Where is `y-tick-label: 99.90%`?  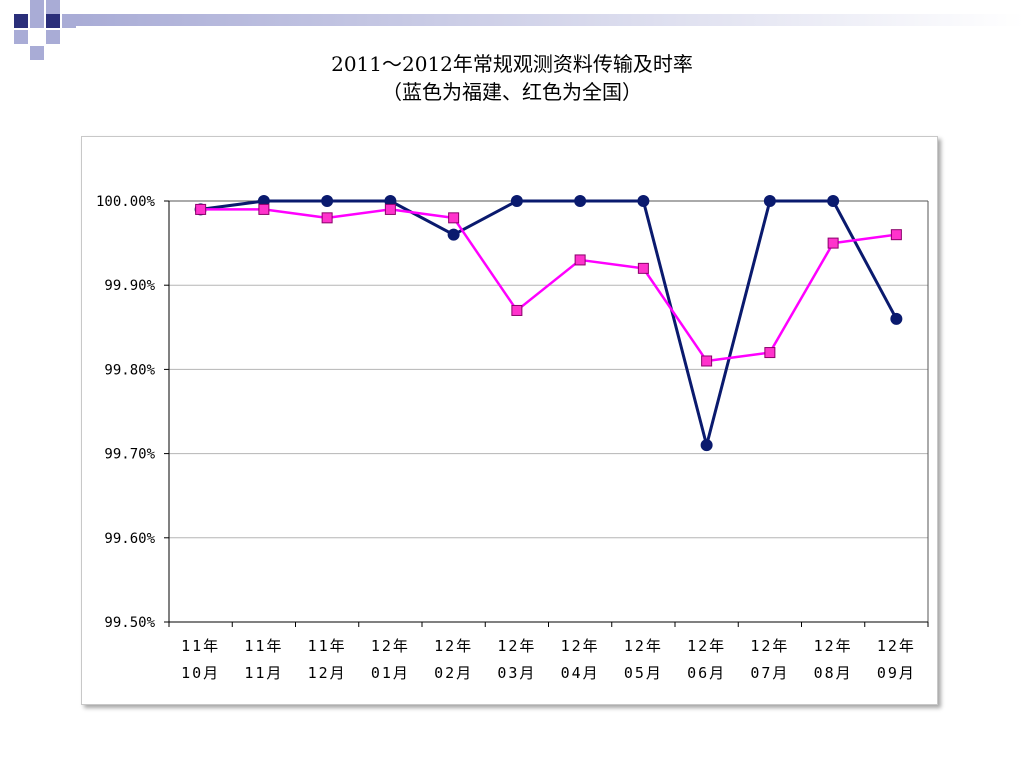 y-tick-label: 99.90% is located at coordinates (129, 286).